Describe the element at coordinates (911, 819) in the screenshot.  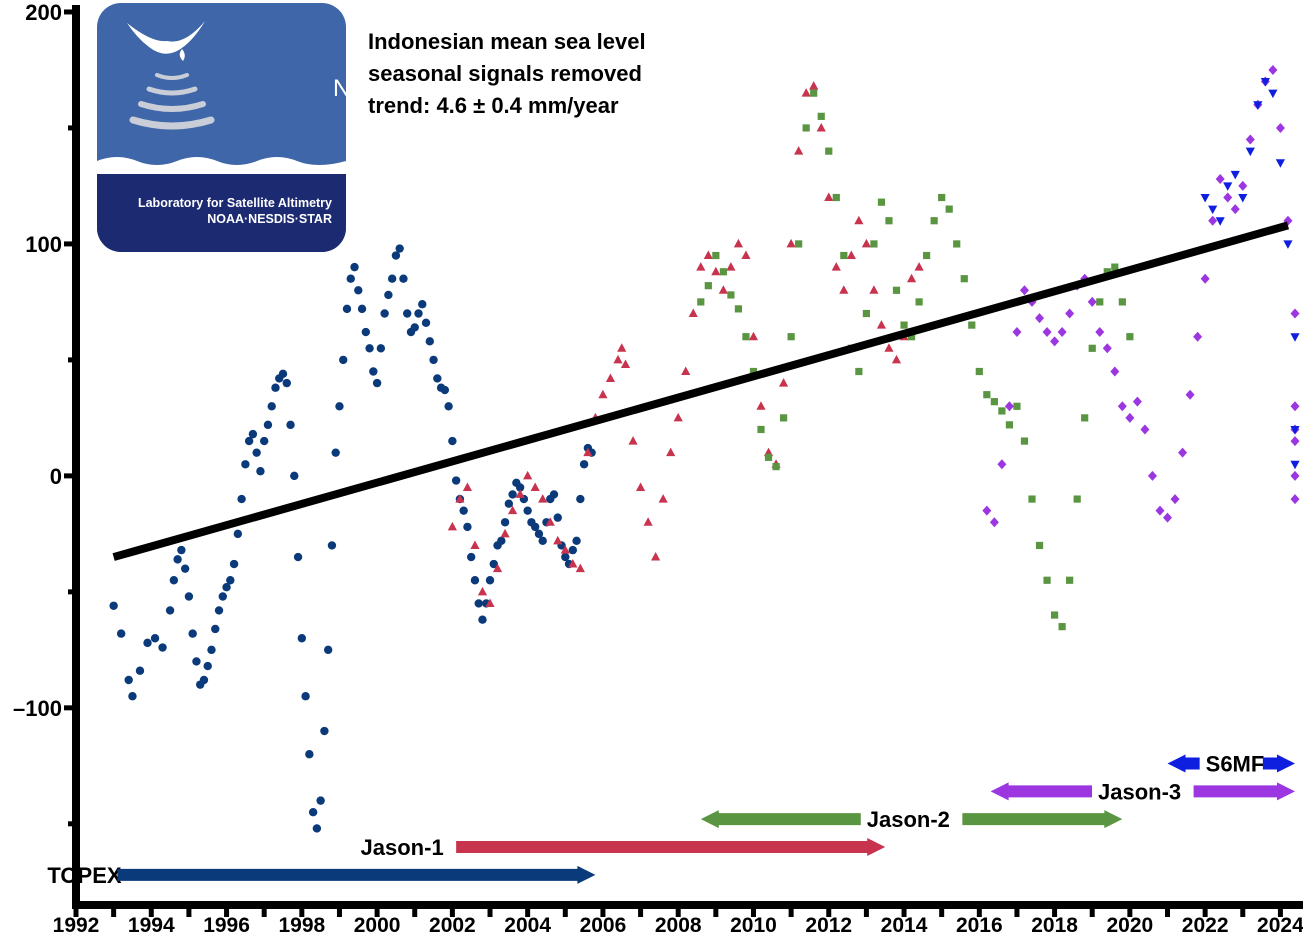
I see `mission-jason-2: Jason-2` at that location.